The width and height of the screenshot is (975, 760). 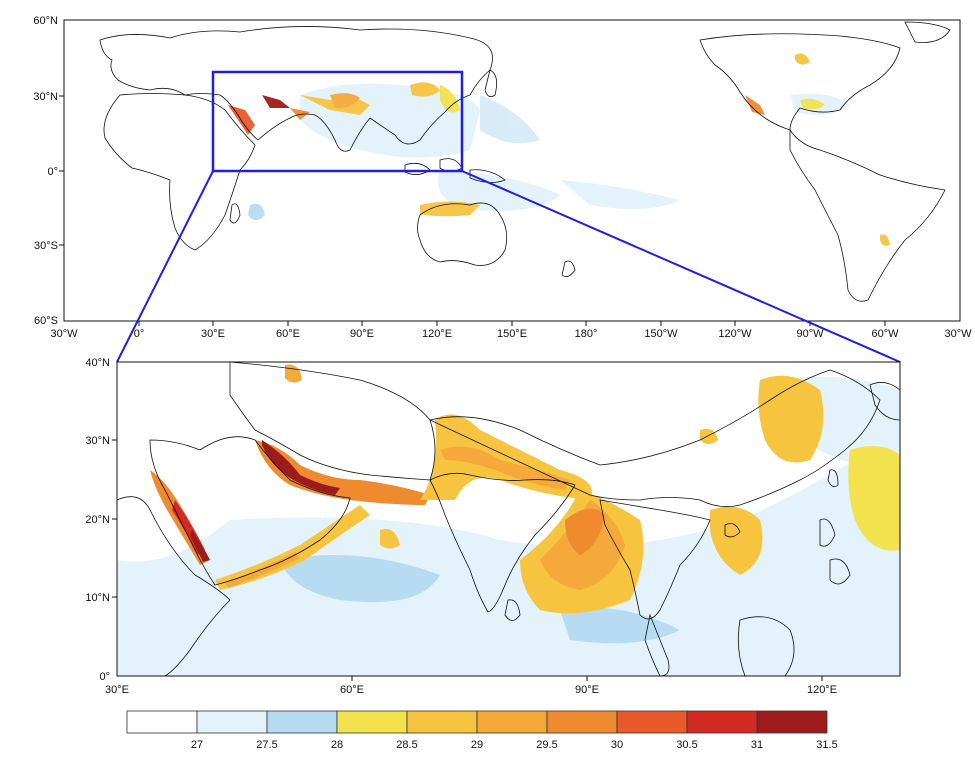 I want to click on zoom-lat-label: 20°N, so click(x=97, y=520).